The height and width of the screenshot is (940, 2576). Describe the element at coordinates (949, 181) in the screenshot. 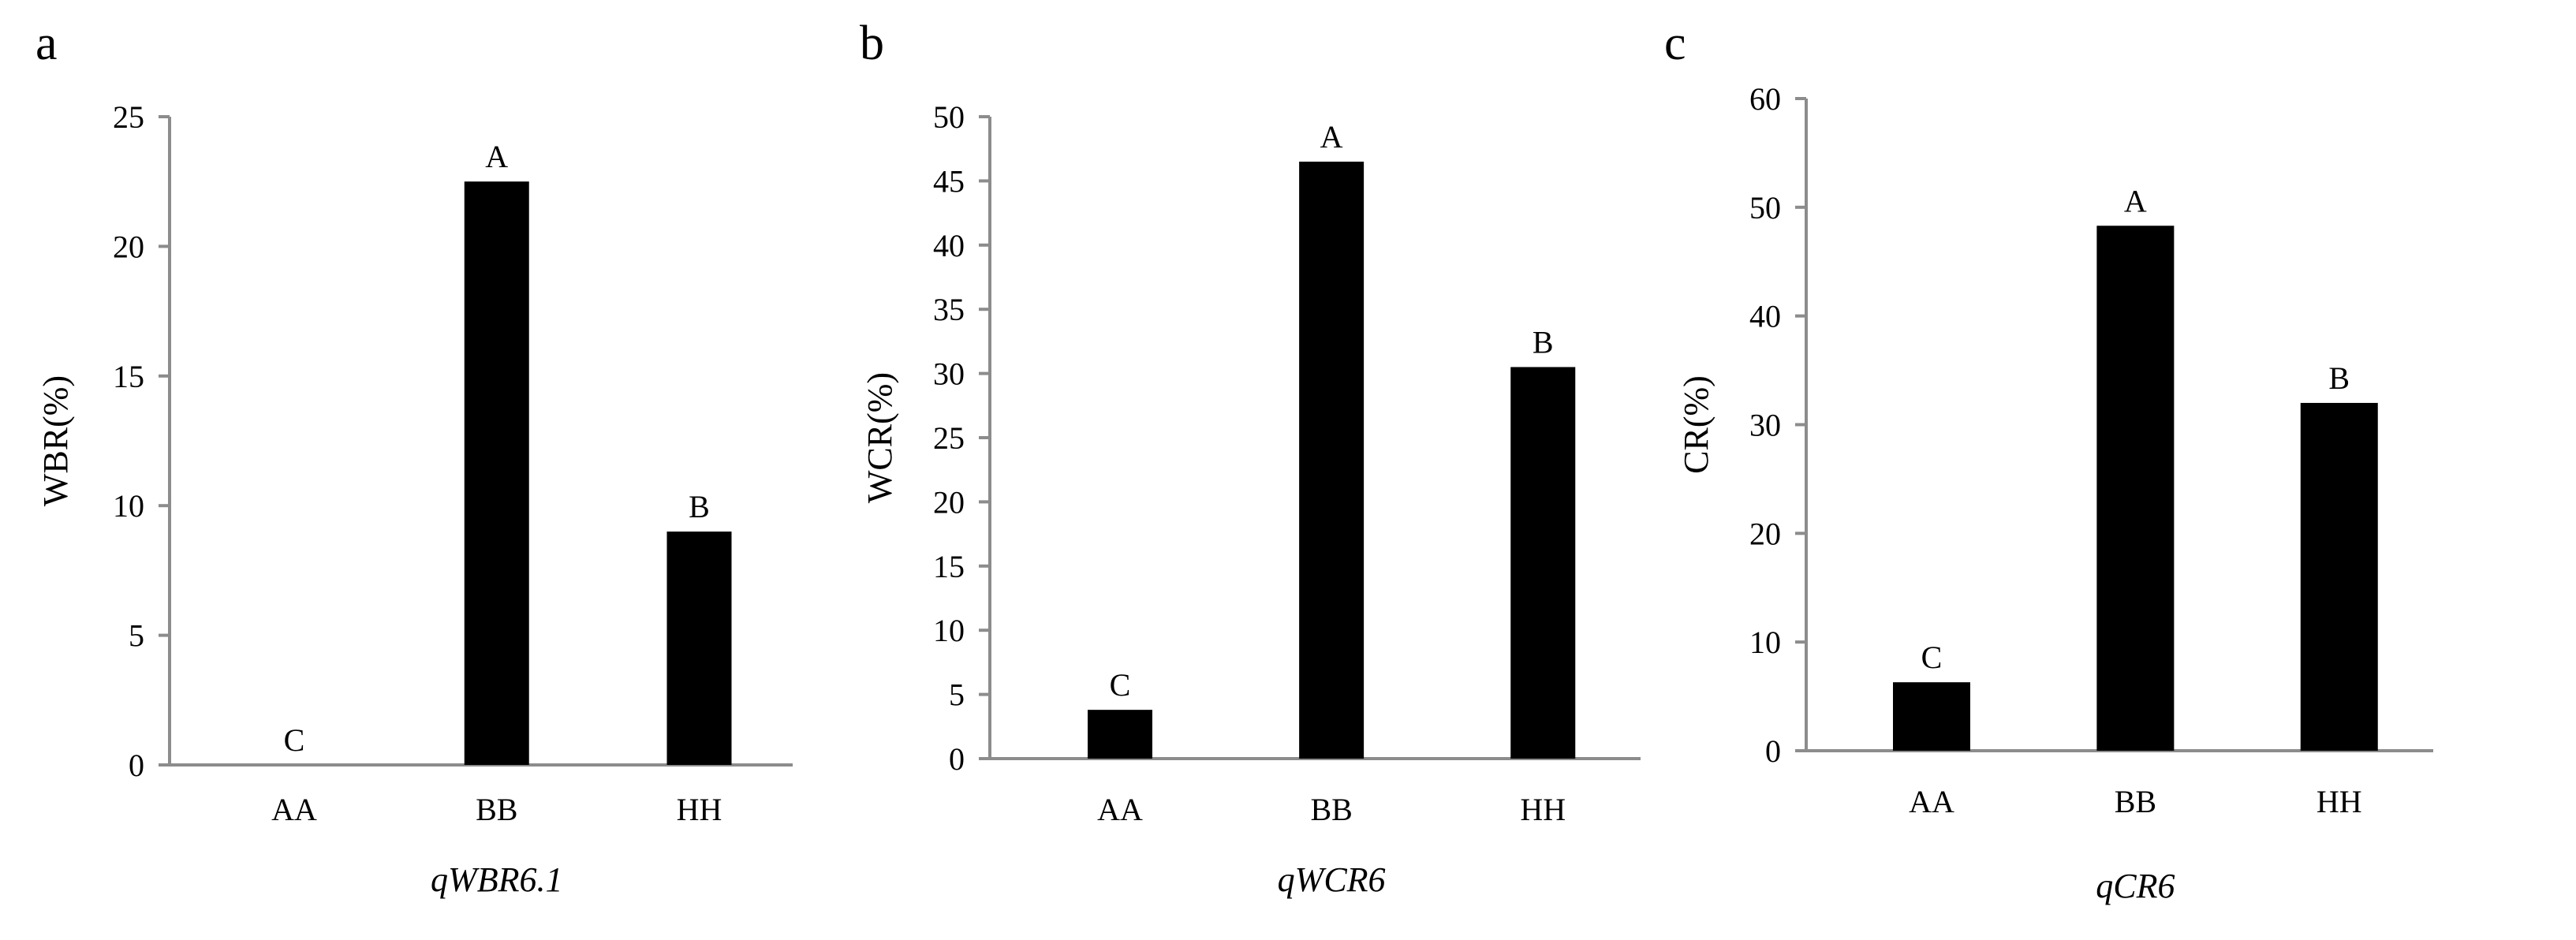

I see `y-tick-label: 45` at that location.